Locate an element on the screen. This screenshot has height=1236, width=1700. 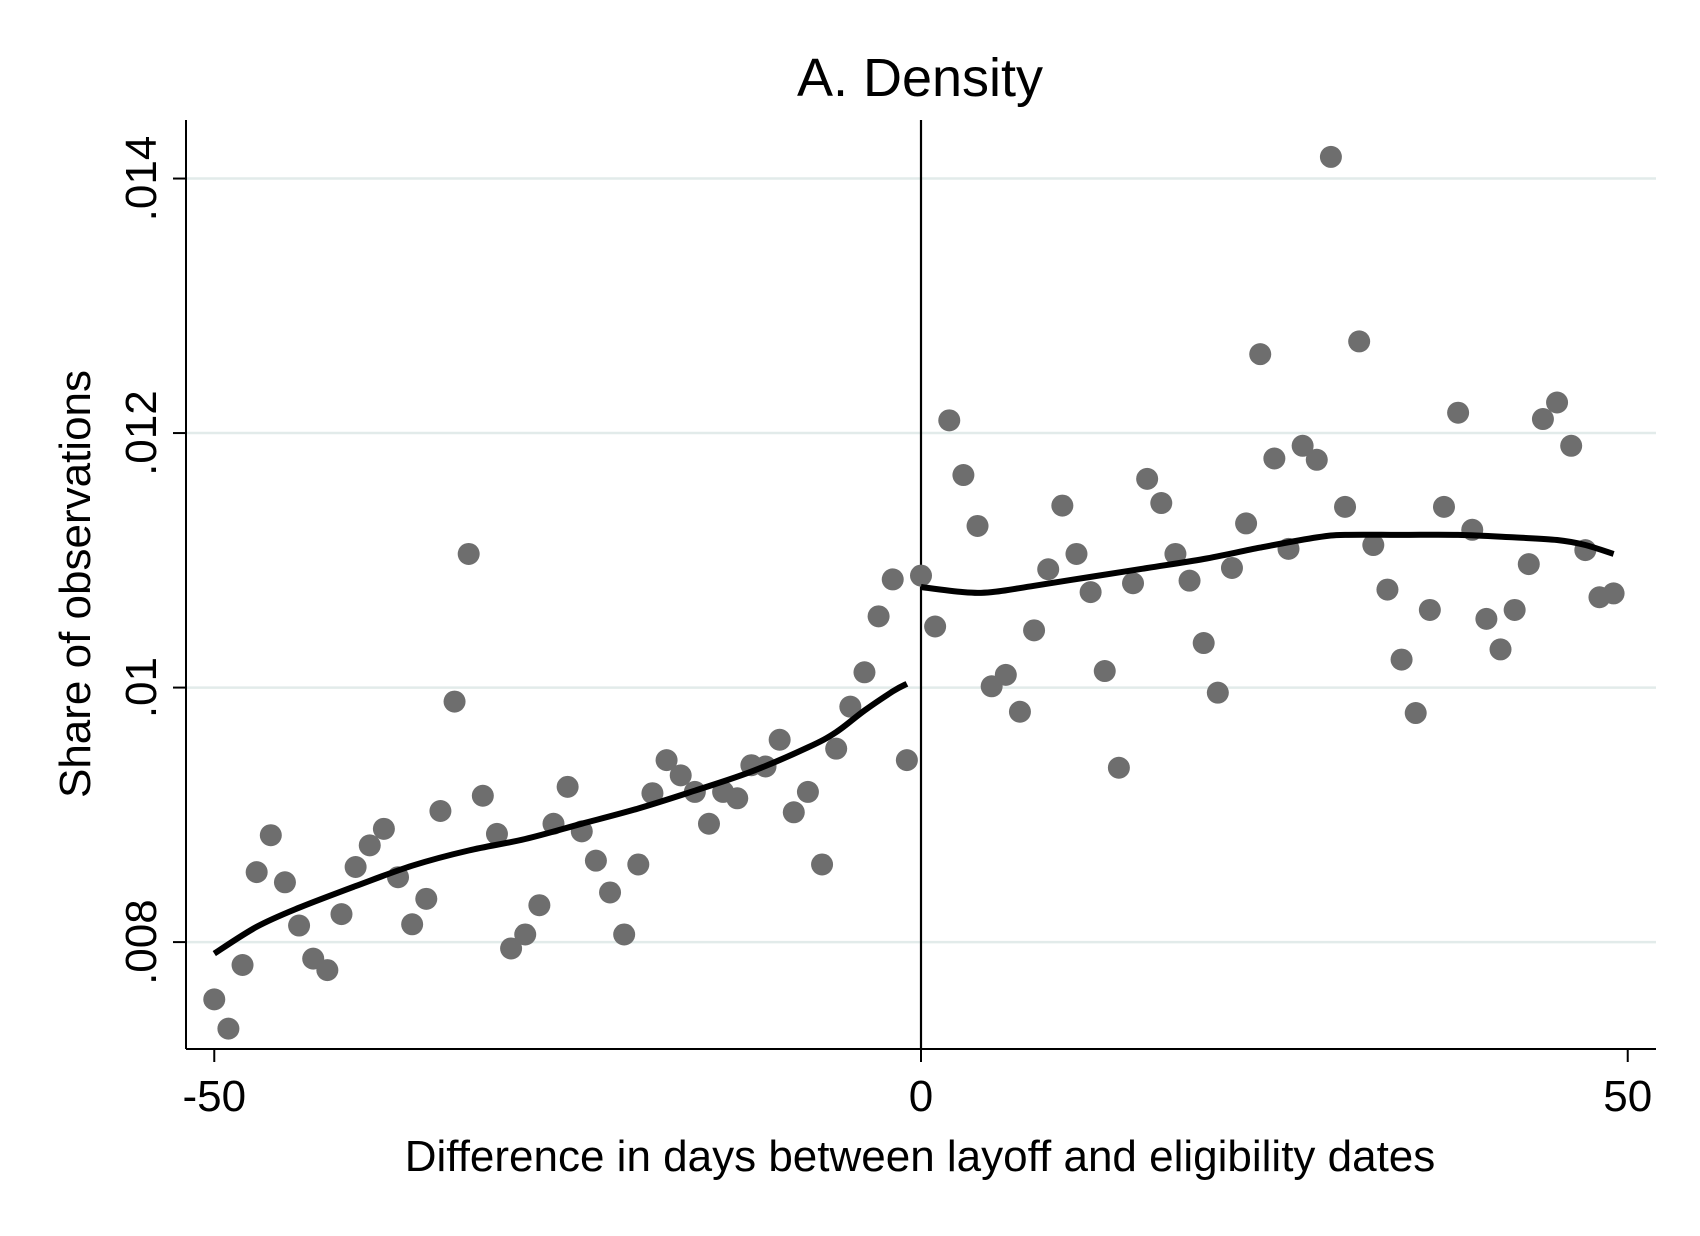
x-tick-label-2: 50 is located at coordinates (1627, 1096).